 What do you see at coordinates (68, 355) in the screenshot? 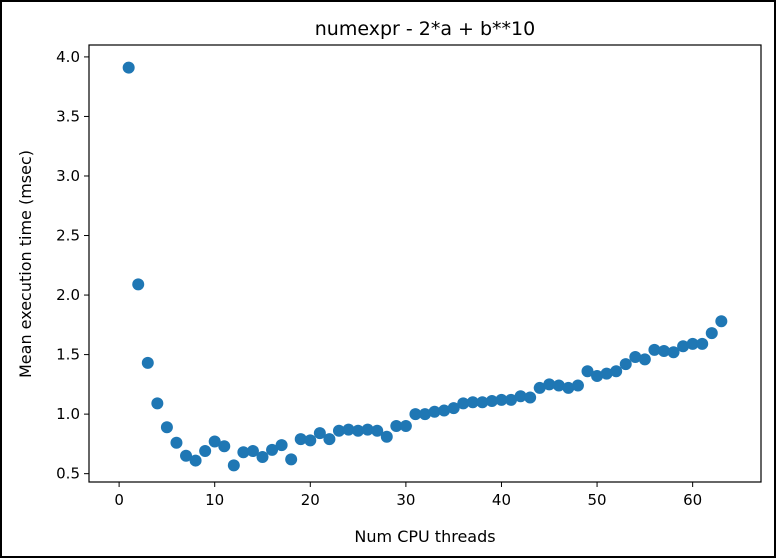
I see `y-tick-label: 1.5` at bounding box center [68, 355].